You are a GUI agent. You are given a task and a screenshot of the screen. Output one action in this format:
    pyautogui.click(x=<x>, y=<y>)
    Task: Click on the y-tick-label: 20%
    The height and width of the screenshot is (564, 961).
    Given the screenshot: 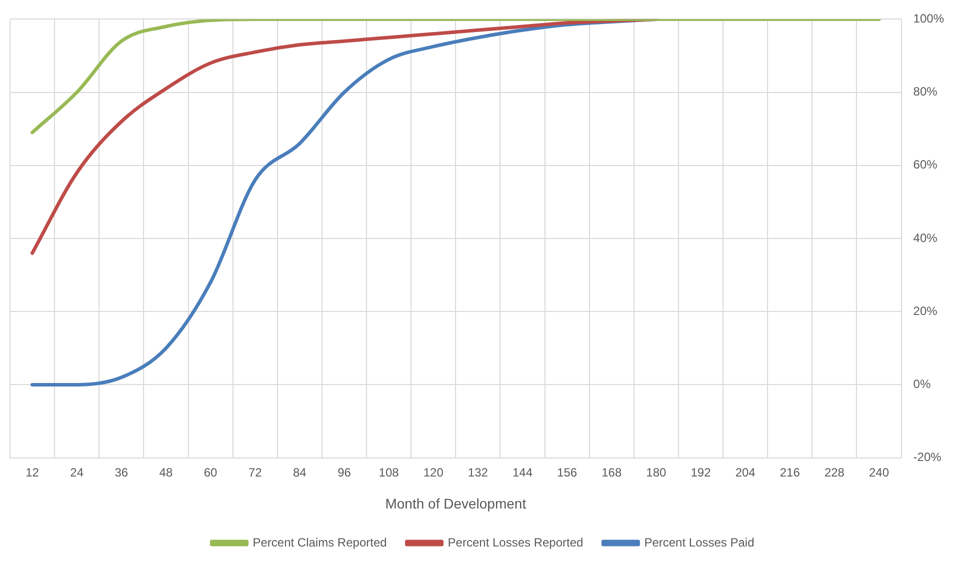 What is the action you would take?
    pyautogui.click(x=925, y=311)
    